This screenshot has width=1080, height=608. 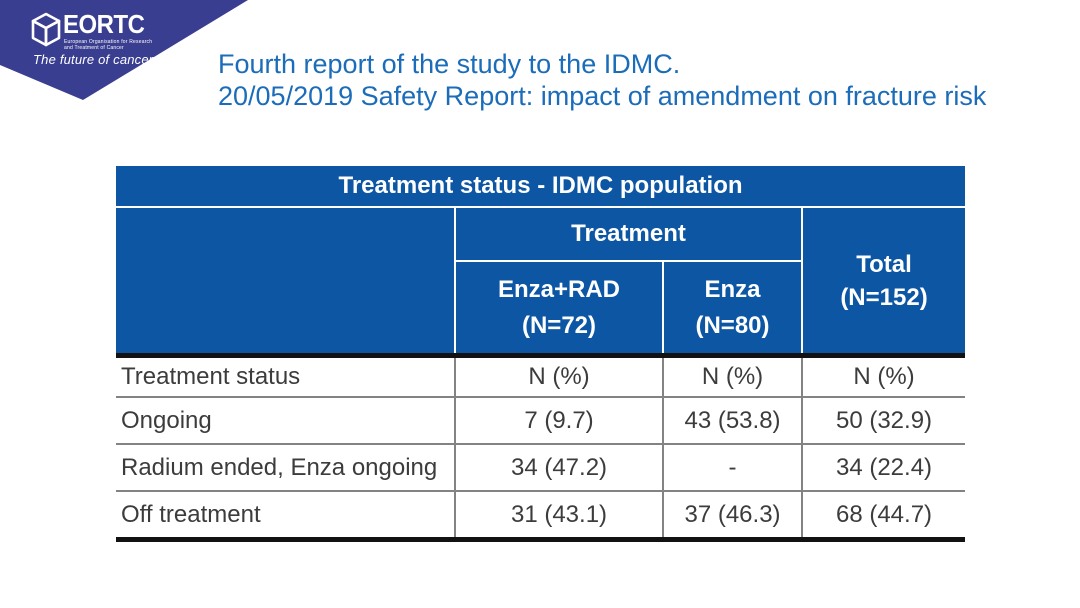 I want to click on pennant-shape, so click(x=124, y=50).